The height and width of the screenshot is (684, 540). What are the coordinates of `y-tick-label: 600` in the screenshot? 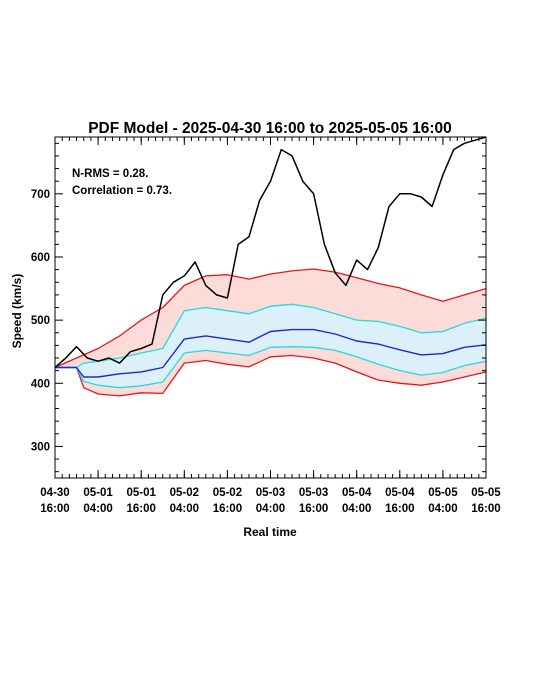 It's located at (40, 258).